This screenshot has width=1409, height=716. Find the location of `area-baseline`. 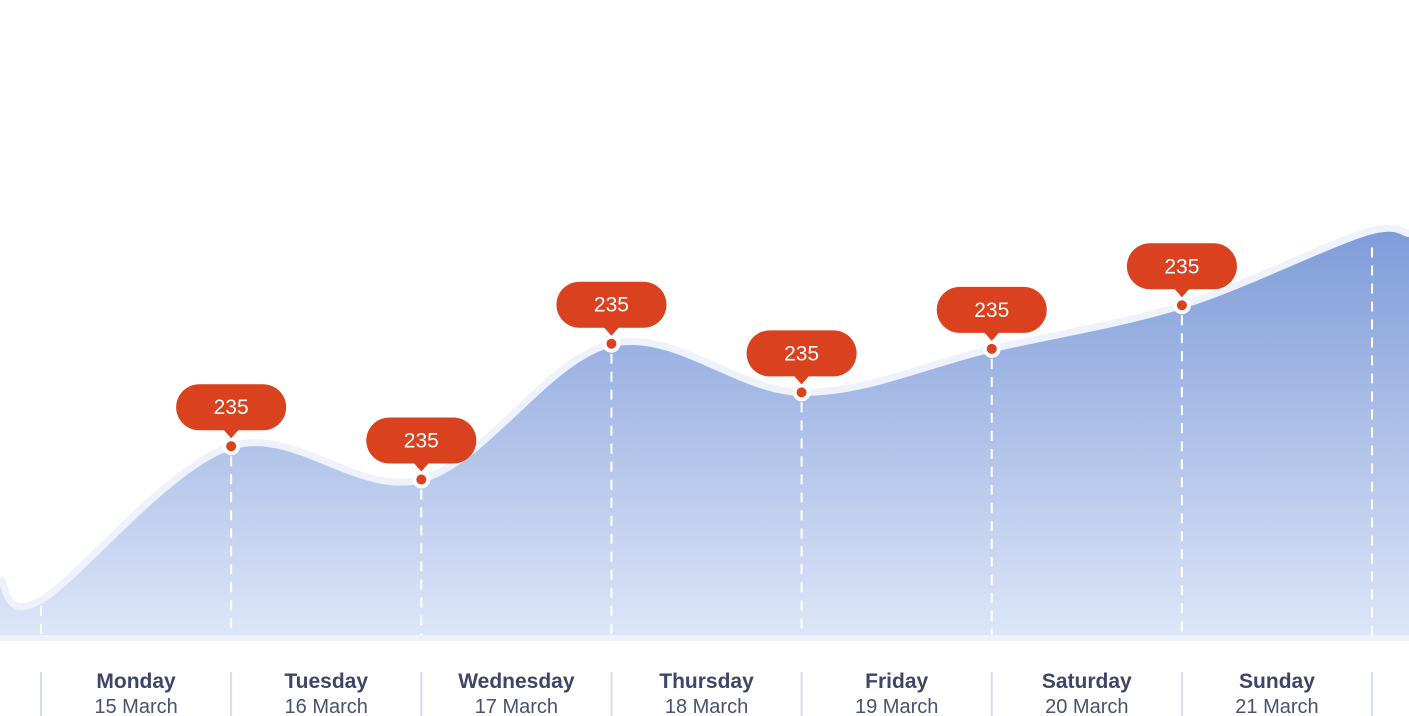

area-baseline is located at coordinates (704, 638).